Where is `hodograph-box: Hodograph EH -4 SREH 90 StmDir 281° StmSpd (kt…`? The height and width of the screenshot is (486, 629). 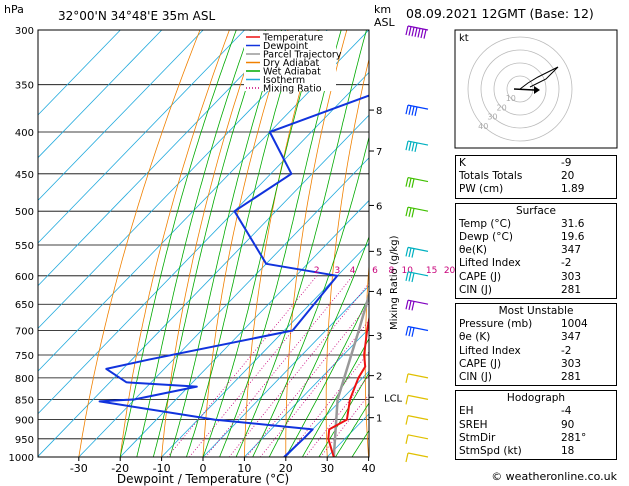
hodograph-box: Hodograph EH -4 SREH 90 StmDir 281° StmSpd (kt… is located at coordinates (536, 425).